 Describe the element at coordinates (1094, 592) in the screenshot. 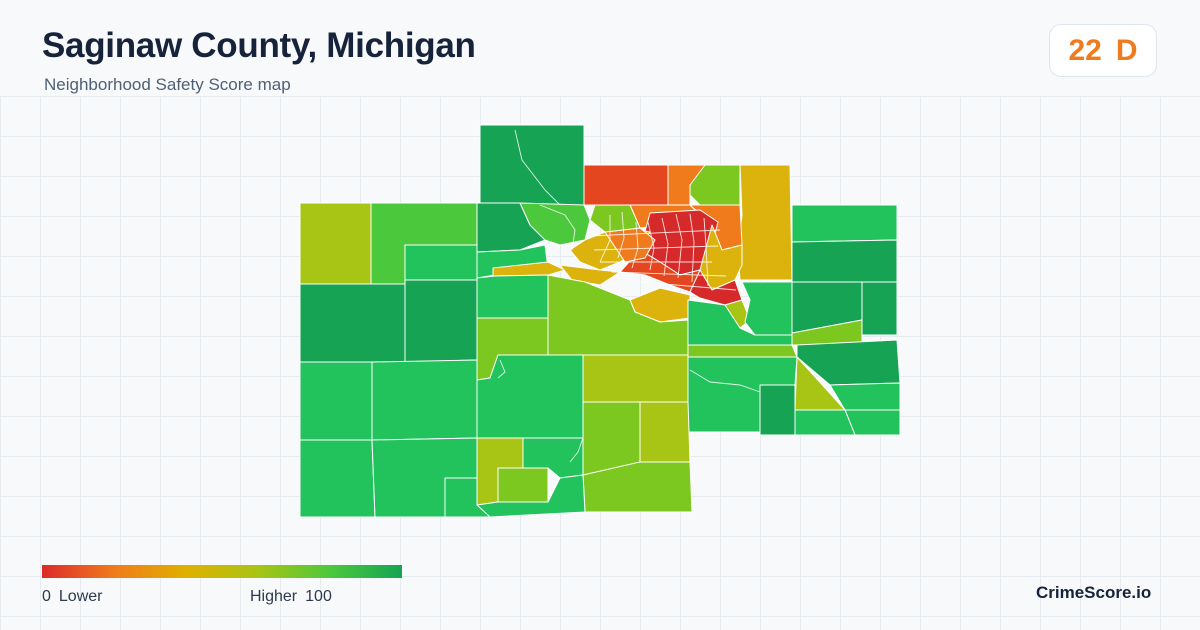

I see `brand-logo-text: CrimeScore.io` at that location.